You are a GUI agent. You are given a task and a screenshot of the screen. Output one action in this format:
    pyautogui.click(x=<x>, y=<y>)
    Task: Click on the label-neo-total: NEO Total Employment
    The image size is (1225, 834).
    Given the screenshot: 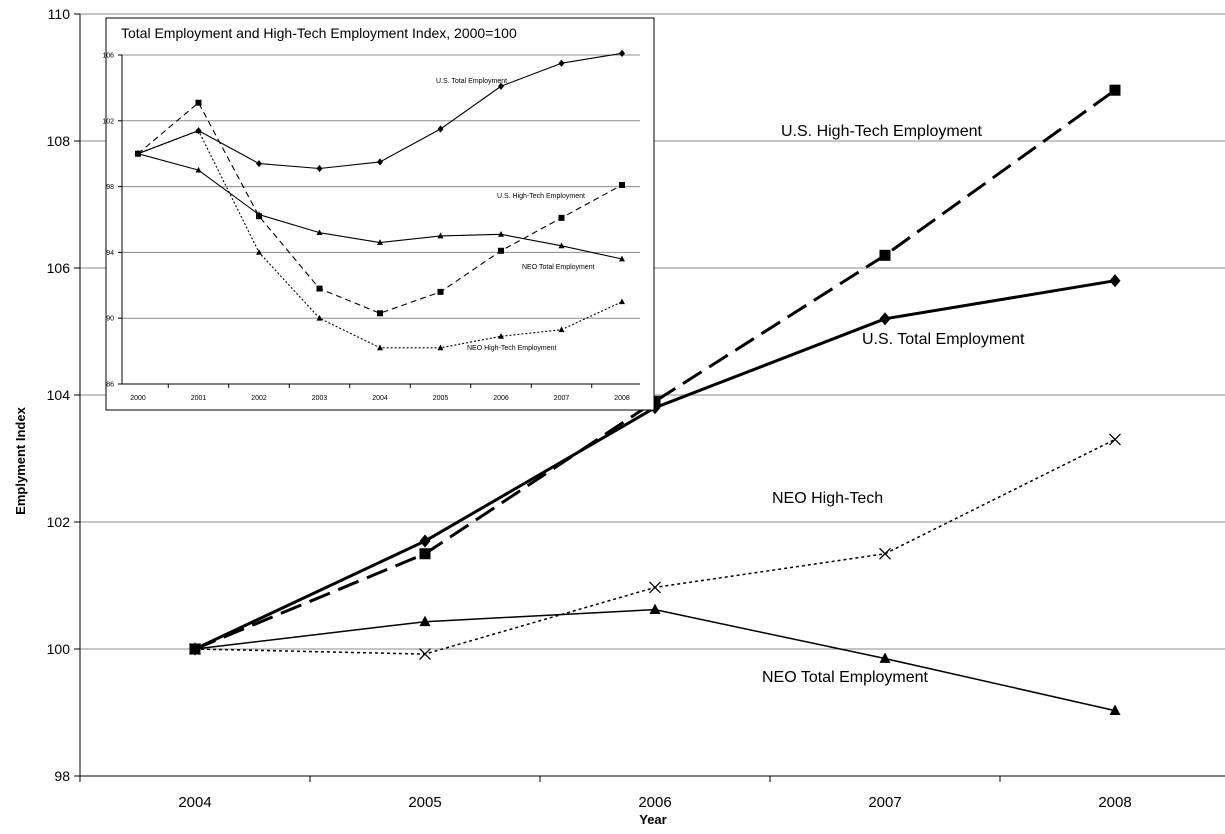 What is the action you would take?
    pyautogui.click(x=845, y=677)
    